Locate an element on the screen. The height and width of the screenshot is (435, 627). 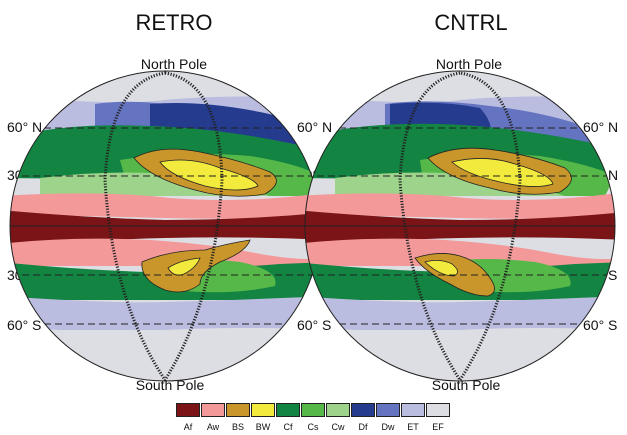
lat-label-60n-right: 60° N is located at coordinates (601, 127).